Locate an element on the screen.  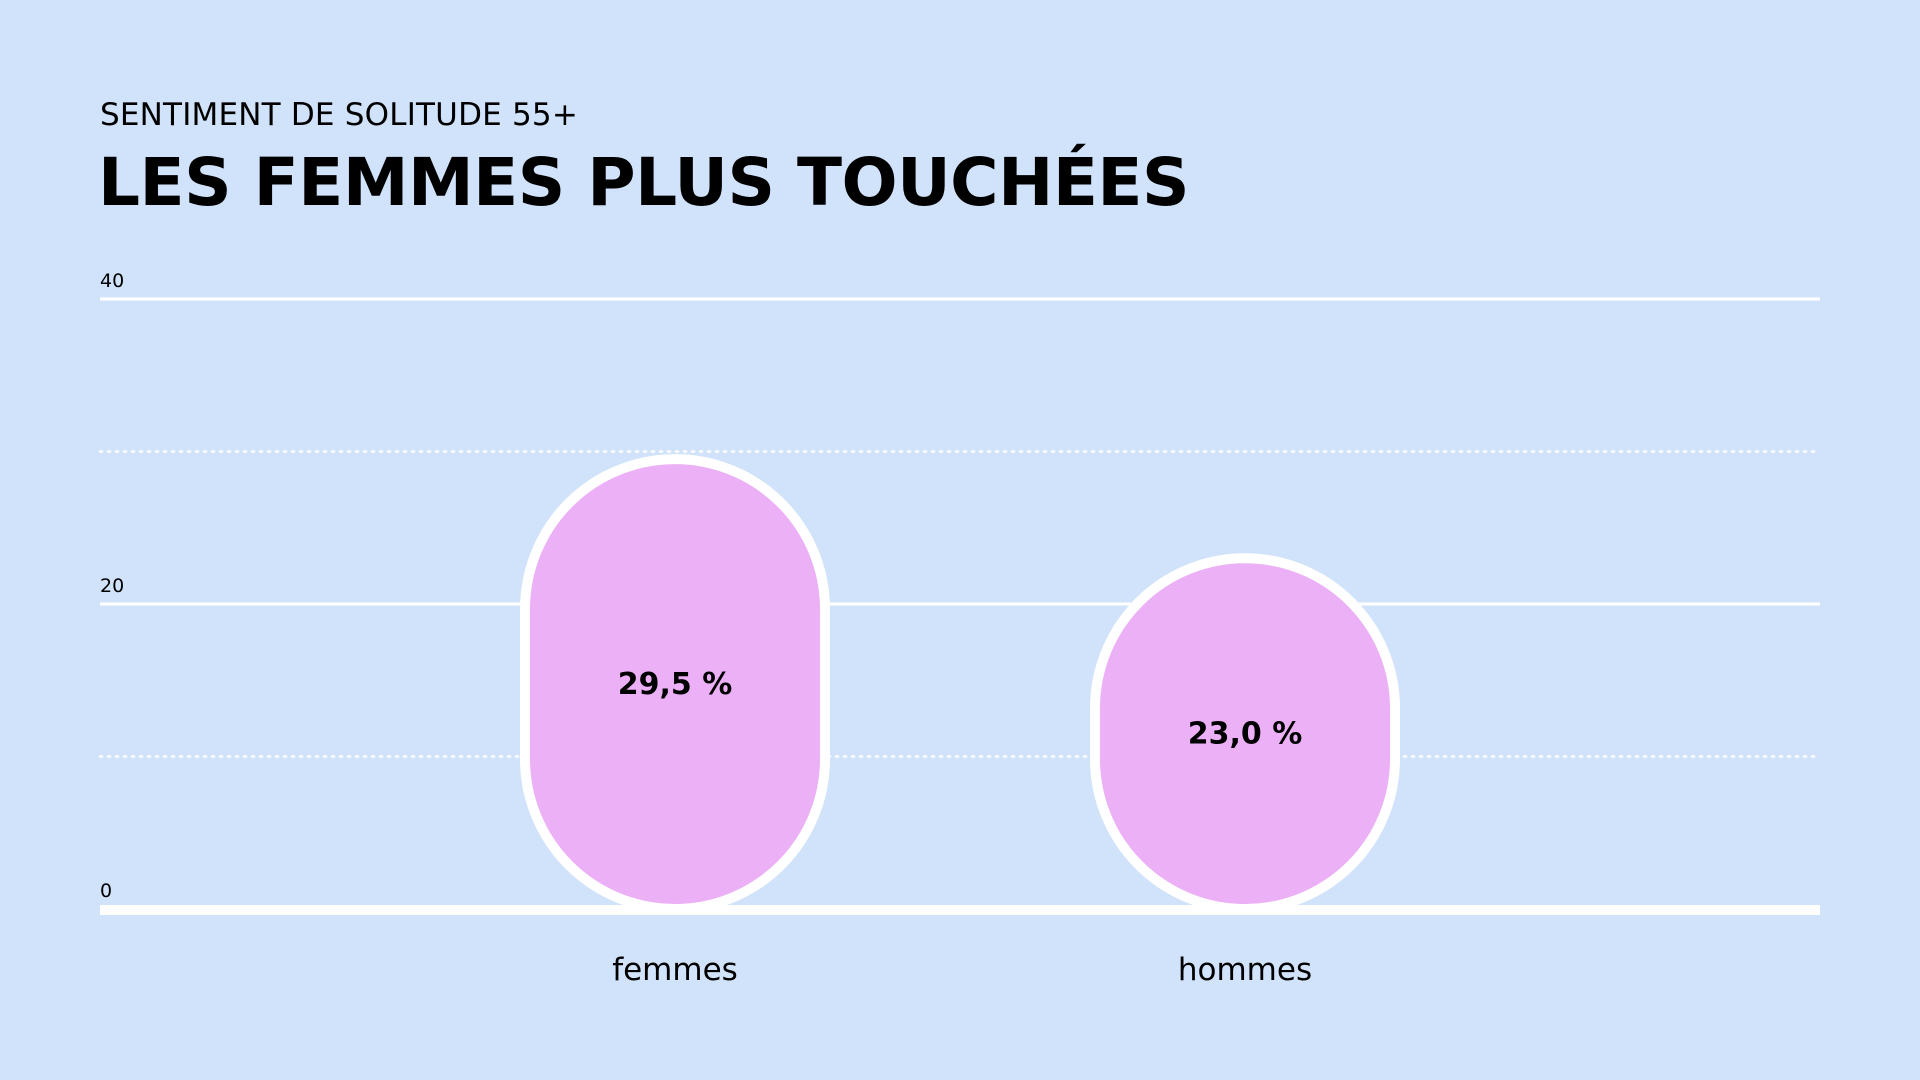
y-tick-label-20: 20 is located at coordinates (112, 586).